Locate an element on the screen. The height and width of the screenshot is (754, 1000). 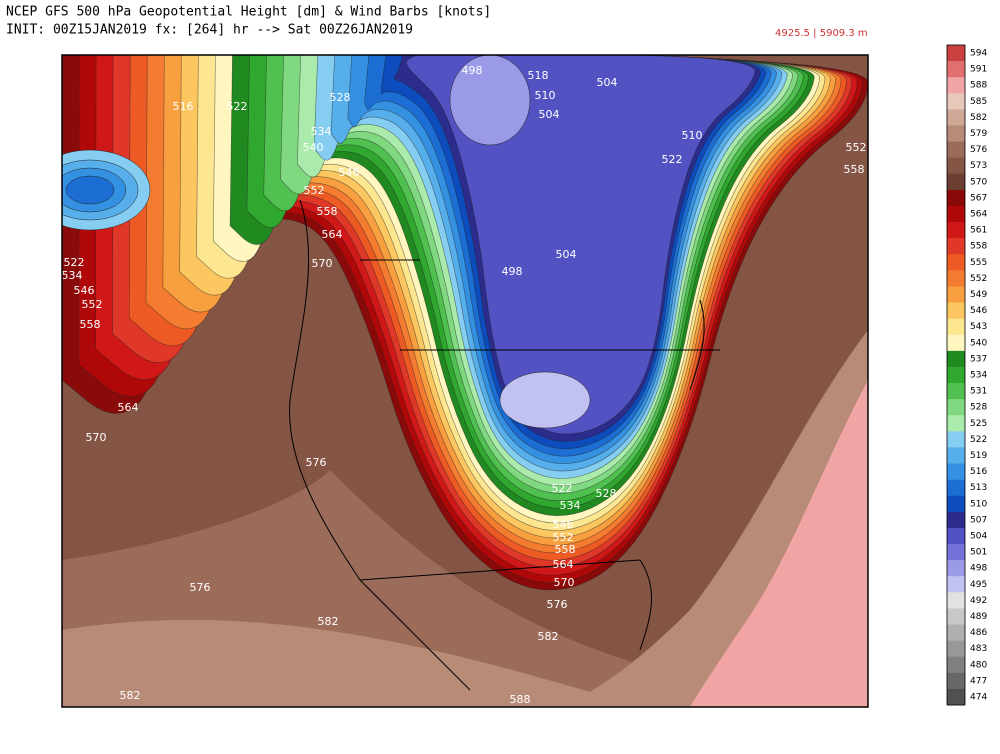
colorbar-label: 591 is located at coordinates (978, 70).